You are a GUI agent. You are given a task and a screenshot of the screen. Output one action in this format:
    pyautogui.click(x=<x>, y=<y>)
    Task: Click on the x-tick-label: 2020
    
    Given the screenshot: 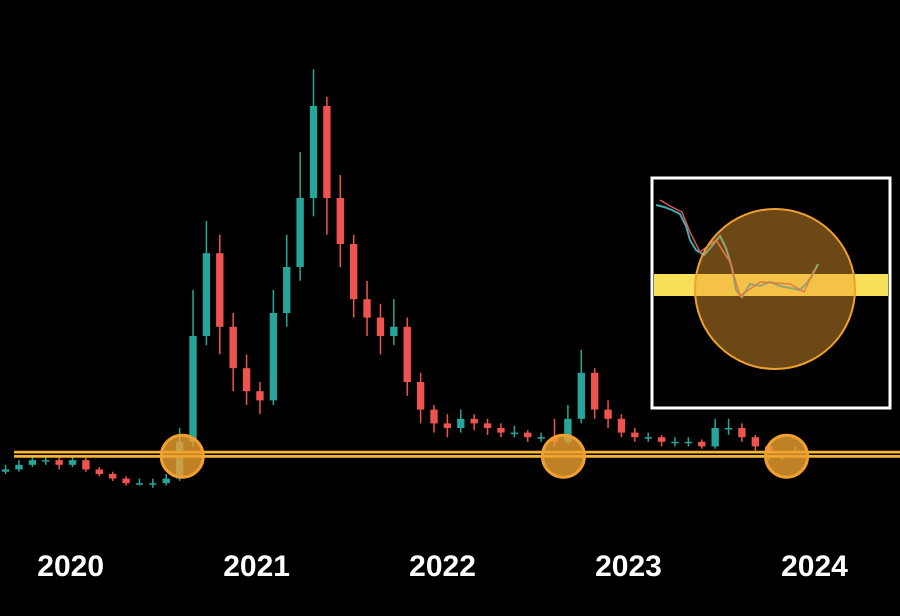 What is the action you would take?
    pyautogui.click(x=70, y=566)
    